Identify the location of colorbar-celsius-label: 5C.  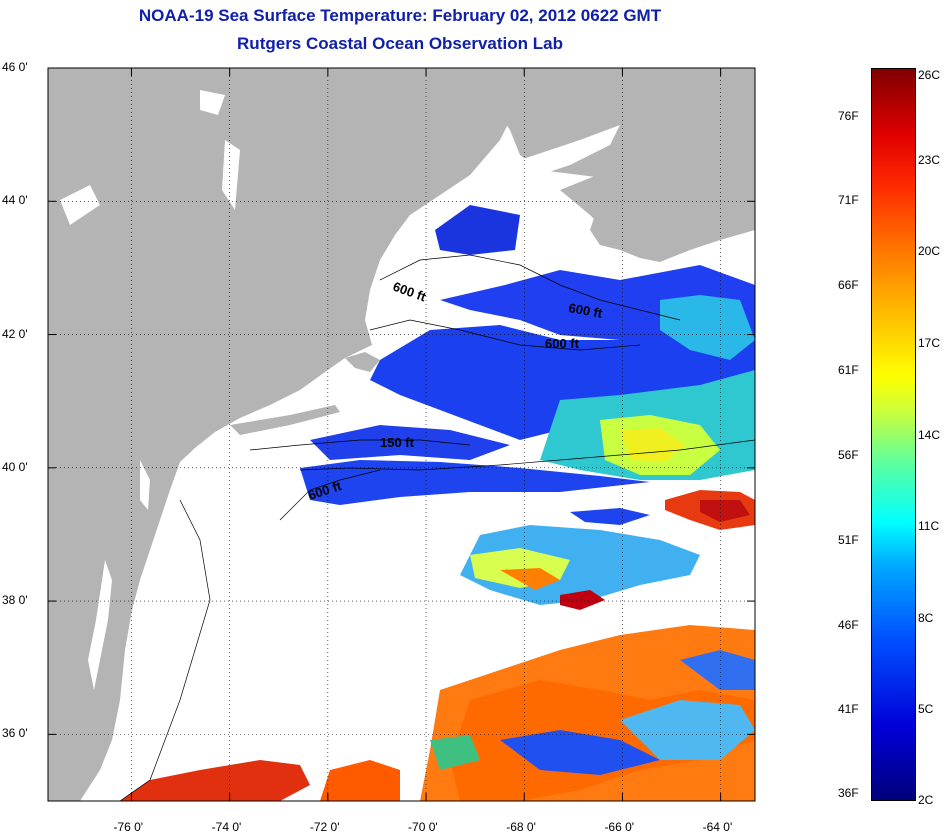
(926, 709).